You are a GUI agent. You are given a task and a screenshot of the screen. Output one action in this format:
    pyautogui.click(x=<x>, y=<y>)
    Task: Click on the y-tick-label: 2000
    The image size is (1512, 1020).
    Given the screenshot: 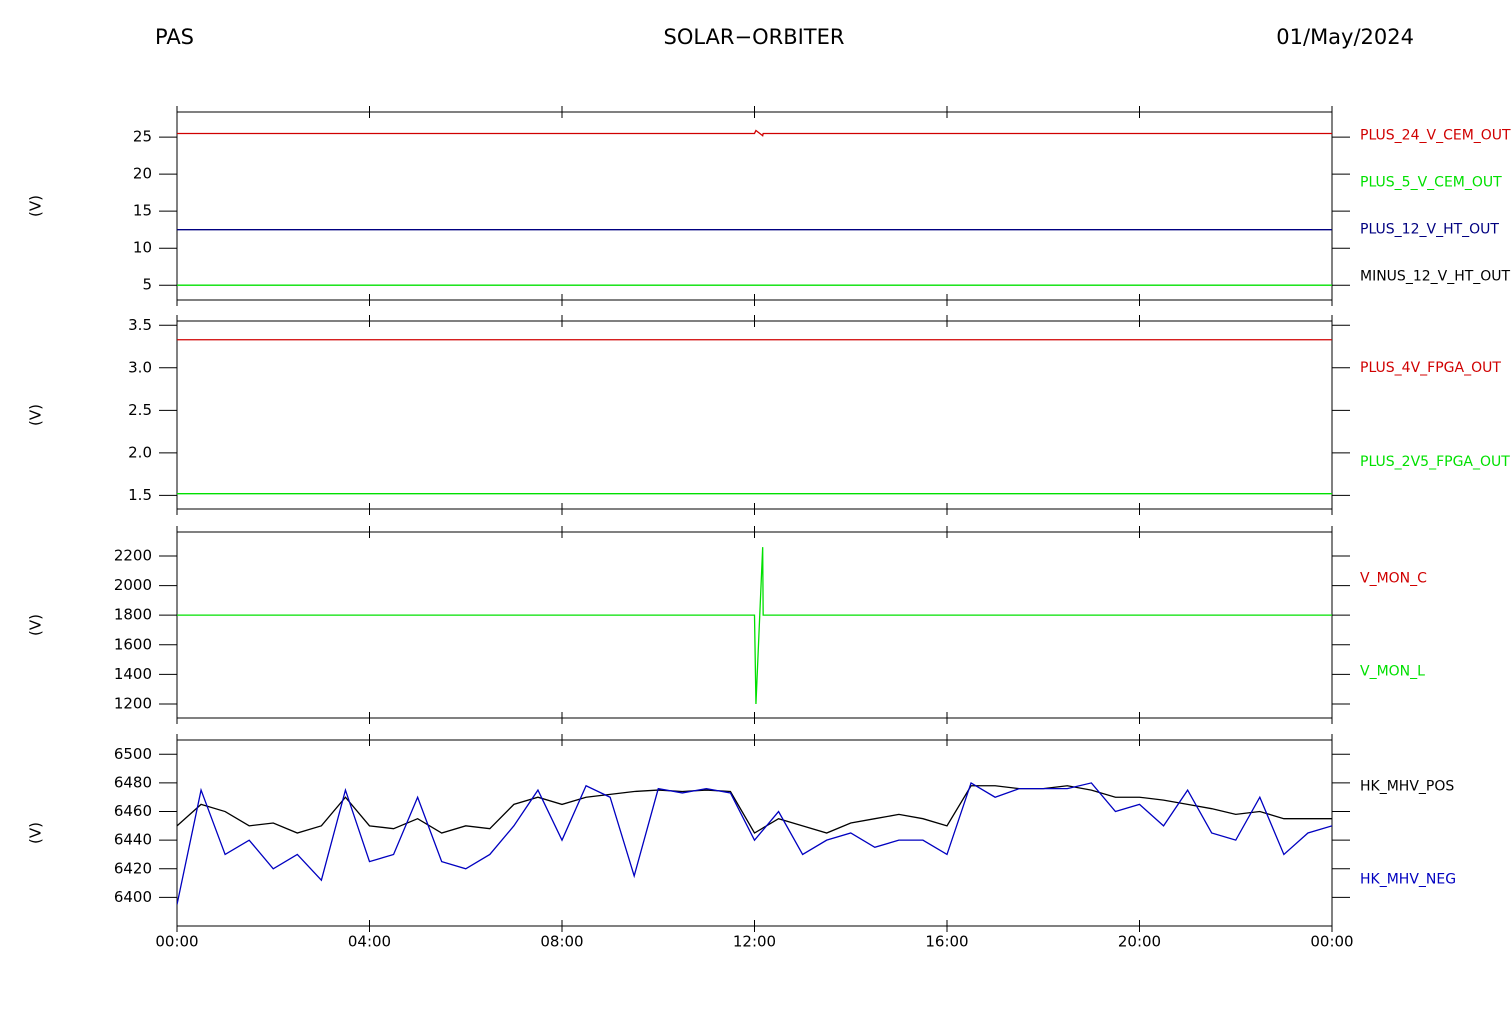 What is the action you would take?
    pyautogui.click(x=133, y=585)
    